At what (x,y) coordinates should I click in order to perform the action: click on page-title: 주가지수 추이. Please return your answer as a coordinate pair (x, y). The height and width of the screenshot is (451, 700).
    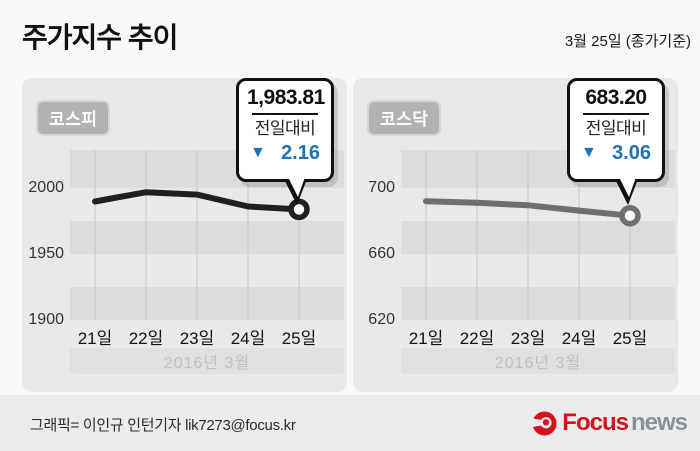
    Looking at the image, I should click on (100, 37).